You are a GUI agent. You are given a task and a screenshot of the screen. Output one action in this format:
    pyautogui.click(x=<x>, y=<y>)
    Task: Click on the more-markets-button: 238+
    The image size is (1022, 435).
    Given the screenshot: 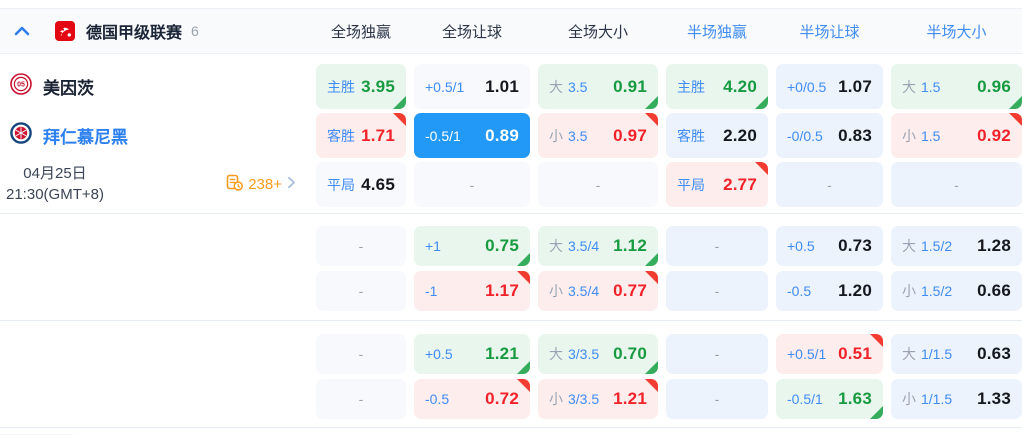 What is the action you would take?
    pyautogui.click(x=261, y=185)
    